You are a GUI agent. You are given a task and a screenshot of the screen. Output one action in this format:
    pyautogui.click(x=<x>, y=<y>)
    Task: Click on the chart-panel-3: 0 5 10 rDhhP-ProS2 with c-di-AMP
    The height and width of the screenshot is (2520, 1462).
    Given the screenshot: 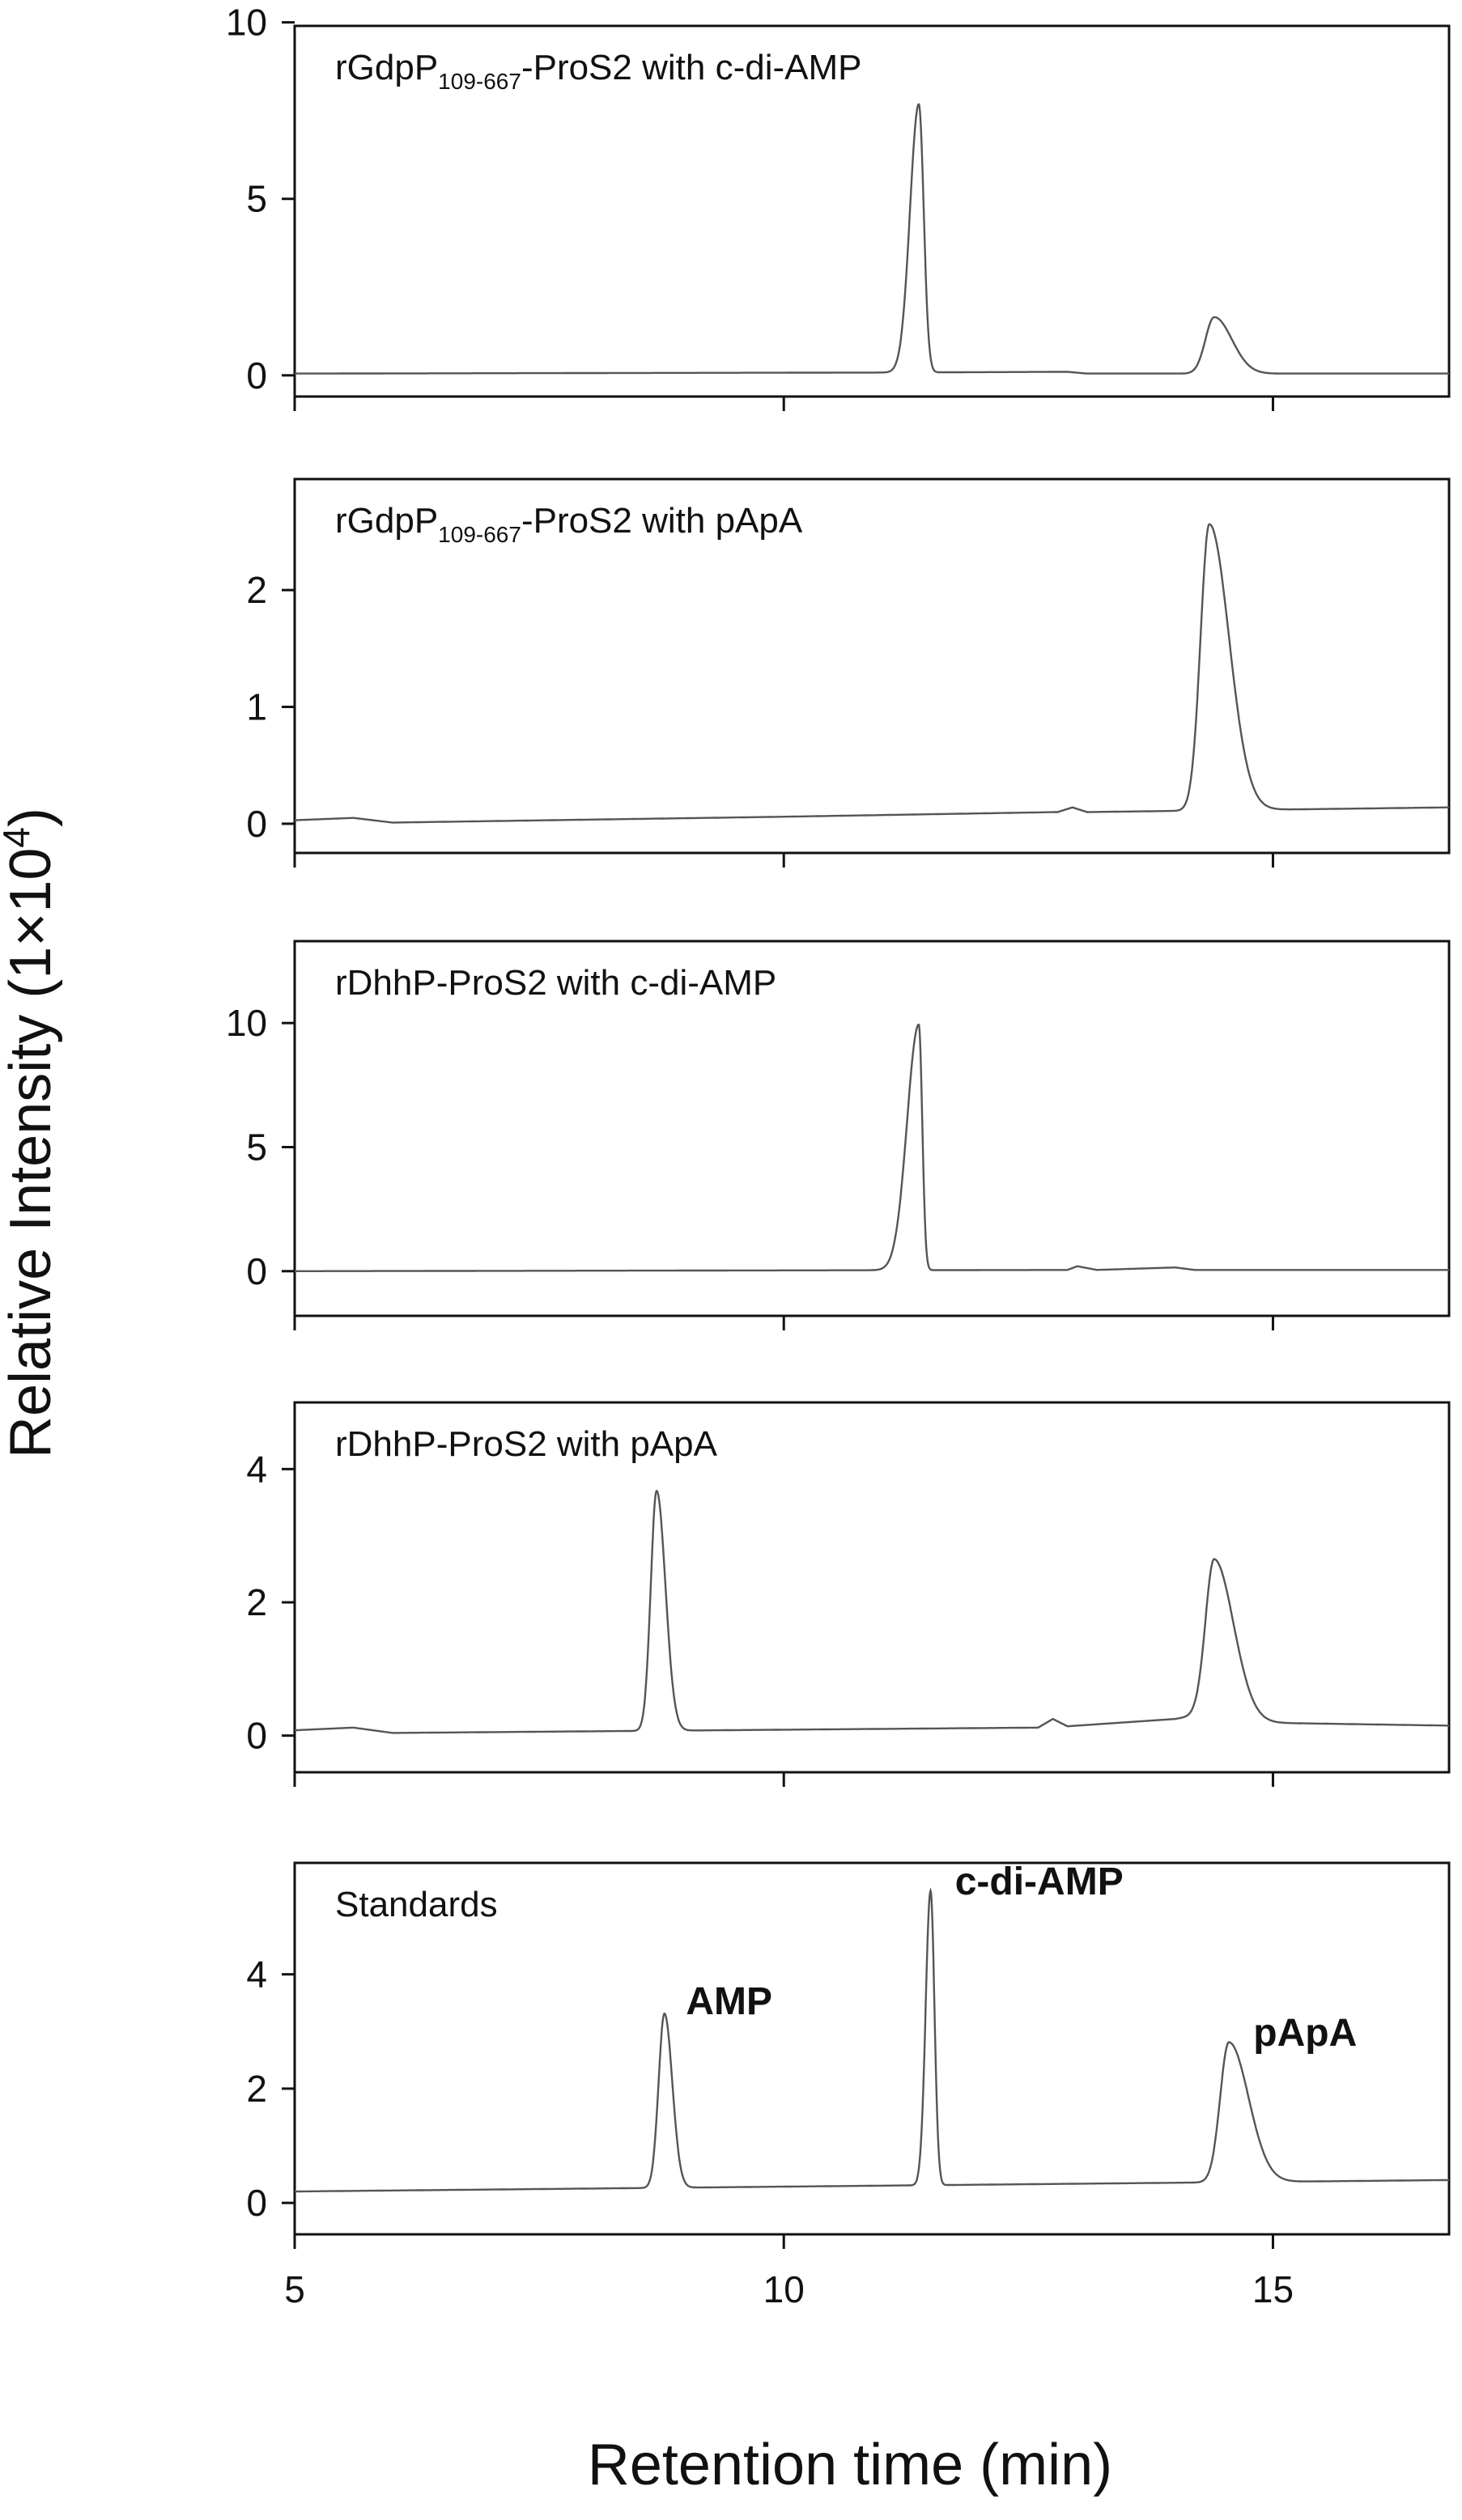 What is the action you would take?
    pyautogui.click(x=838, y=1135)
    